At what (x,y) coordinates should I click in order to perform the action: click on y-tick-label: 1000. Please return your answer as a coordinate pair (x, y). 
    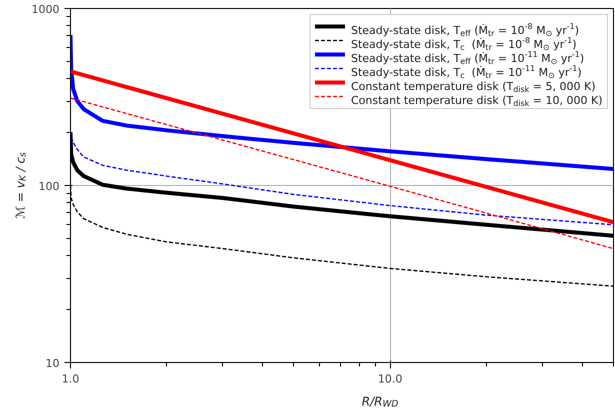
    Looking at the image, I should click on (46, 9).